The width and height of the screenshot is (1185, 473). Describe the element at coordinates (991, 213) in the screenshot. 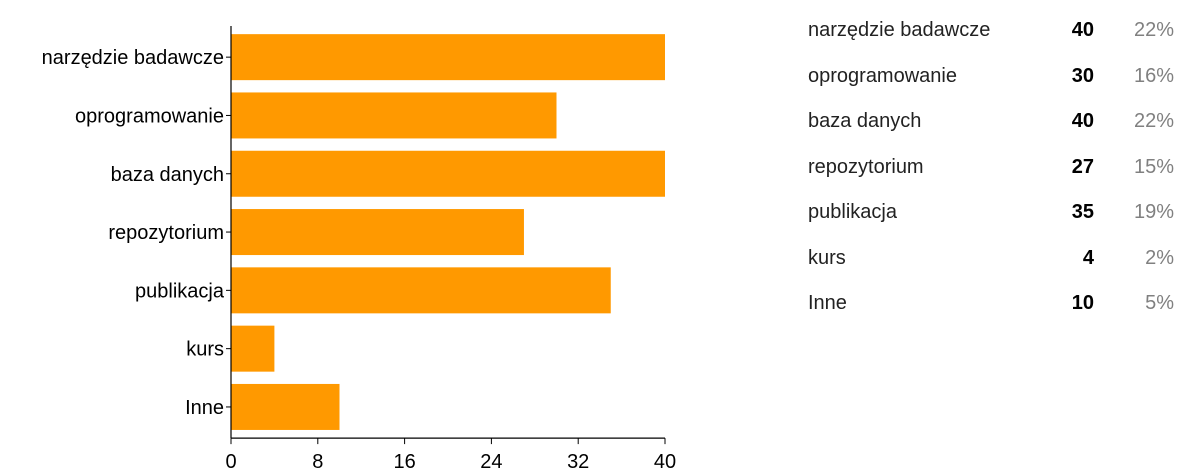

I see `summary-row: publikacja 35 19%` at that location.